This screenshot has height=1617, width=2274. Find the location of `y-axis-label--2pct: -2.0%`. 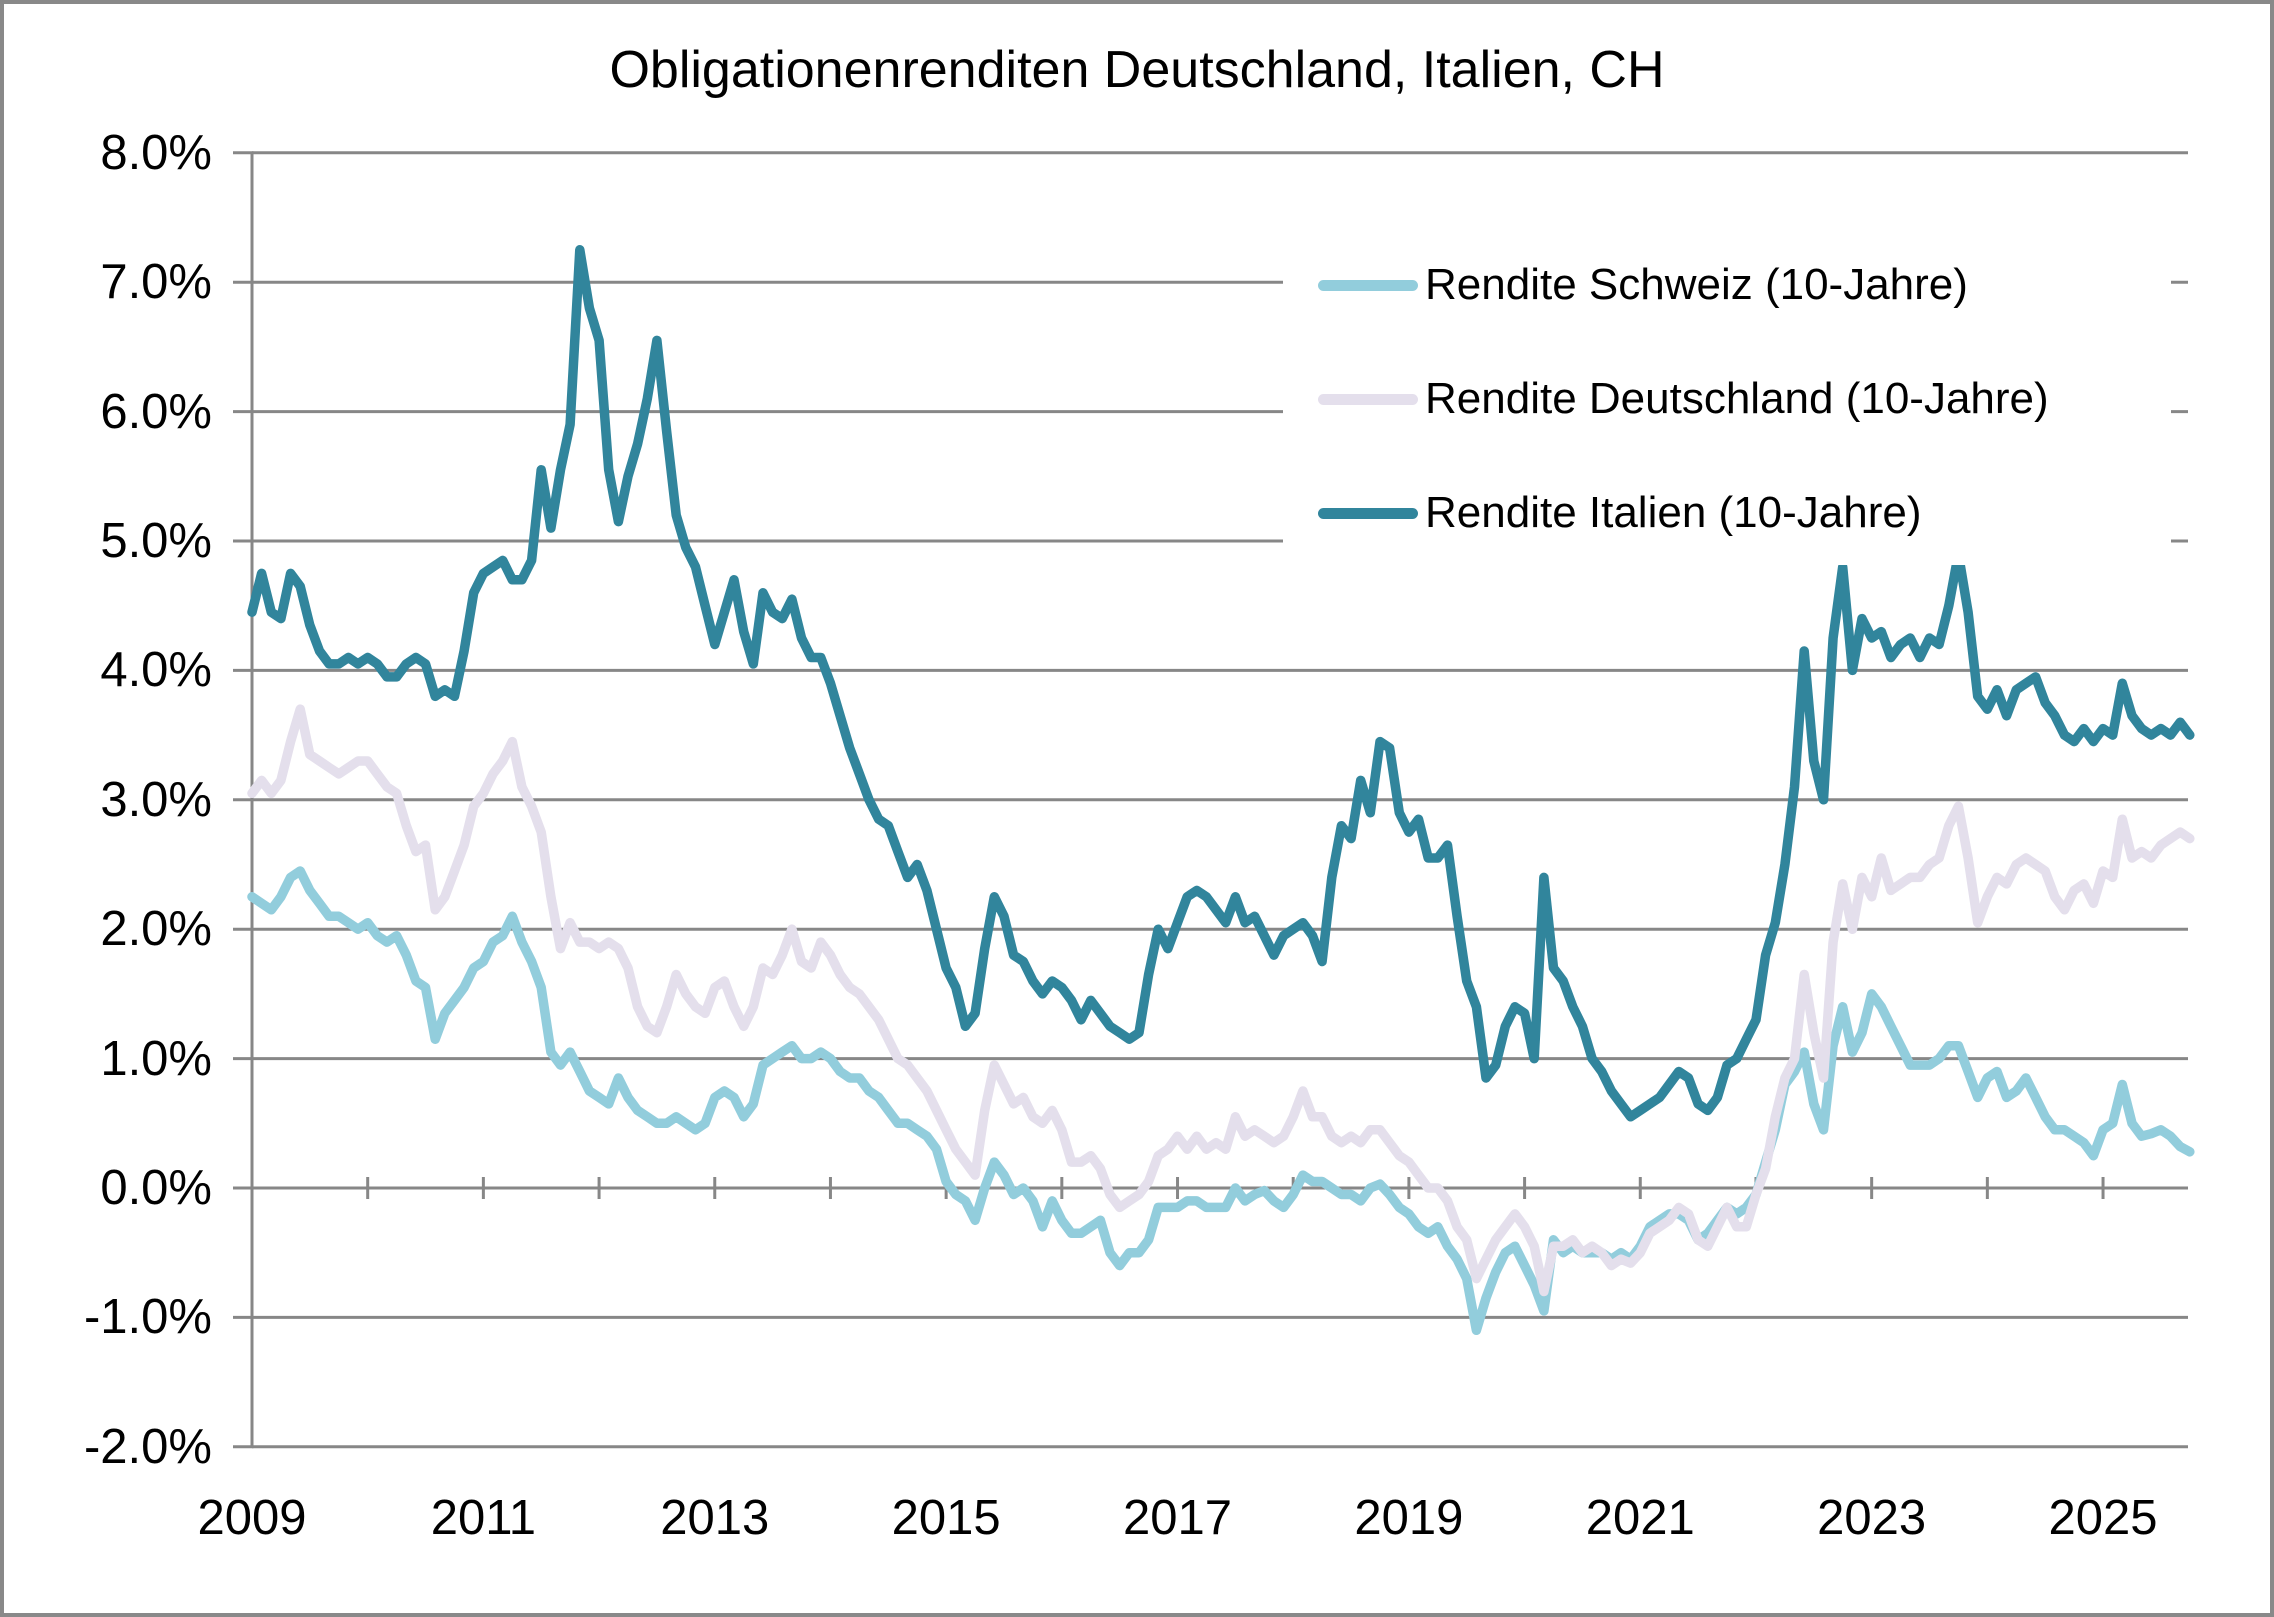

y-axis-label--2pct: -2.0% is located at coordinates (147, 1446).